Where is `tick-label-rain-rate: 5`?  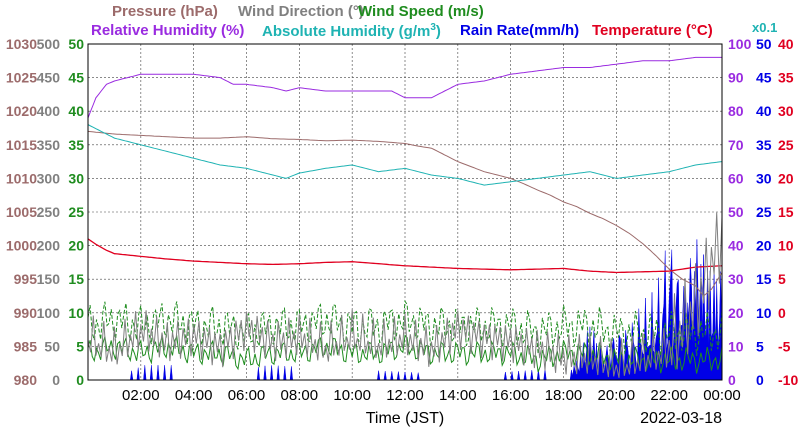
tick-label-rain-rate: 5 is located at coordinates (760, 346).